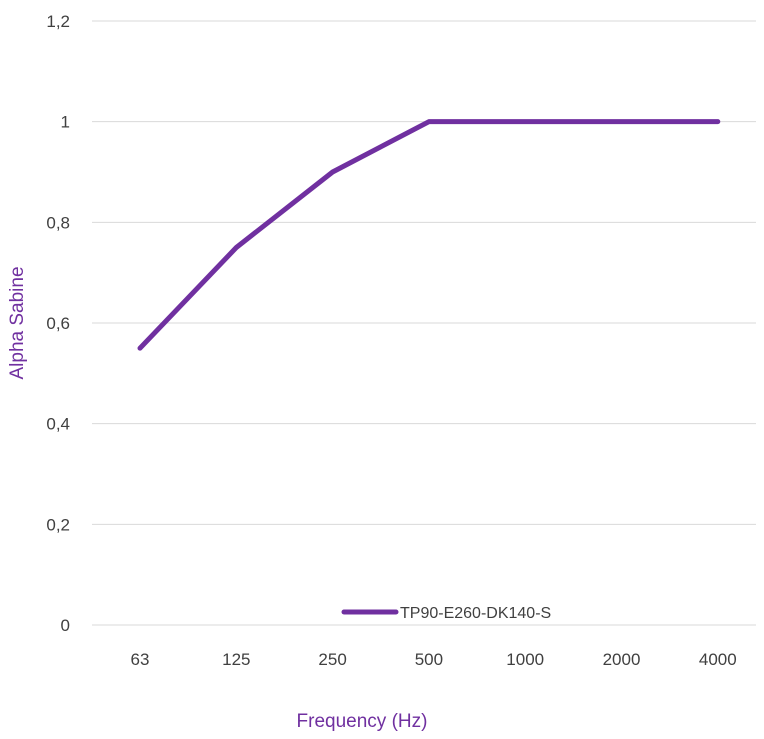  What do you see at coordinates (525, 659) in the screenshot?
I see `x-tick-label: 1000` at bounding box center [525, 659].